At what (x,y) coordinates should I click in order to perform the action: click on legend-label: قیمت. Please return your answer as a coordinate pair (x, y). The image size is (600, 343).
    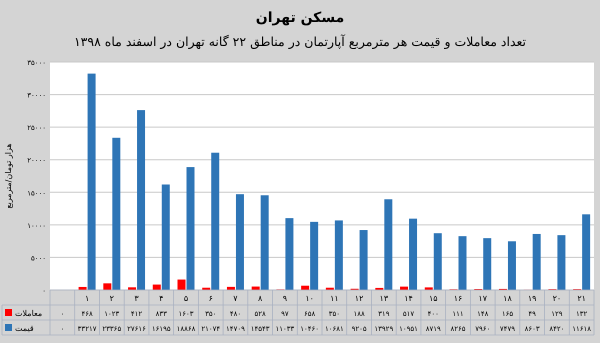
    Looking at the image, I should click on (24, 328).